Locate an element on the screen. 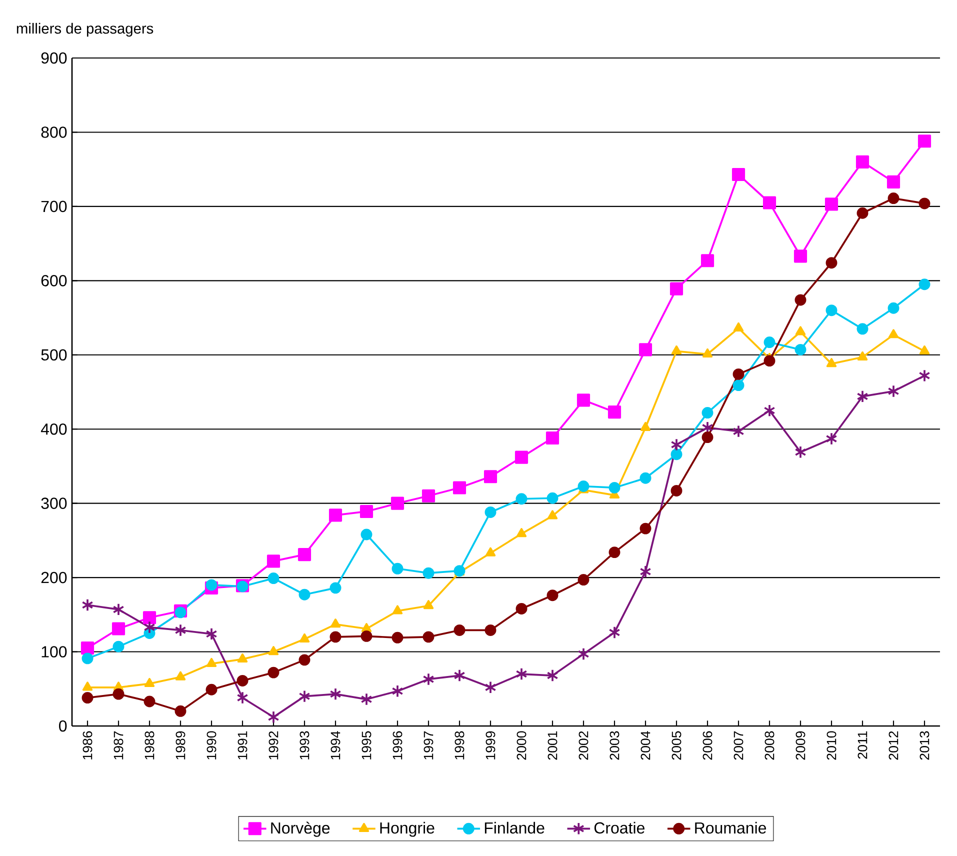  x-tick-label: 1988 is located at coordinates (149, 745).